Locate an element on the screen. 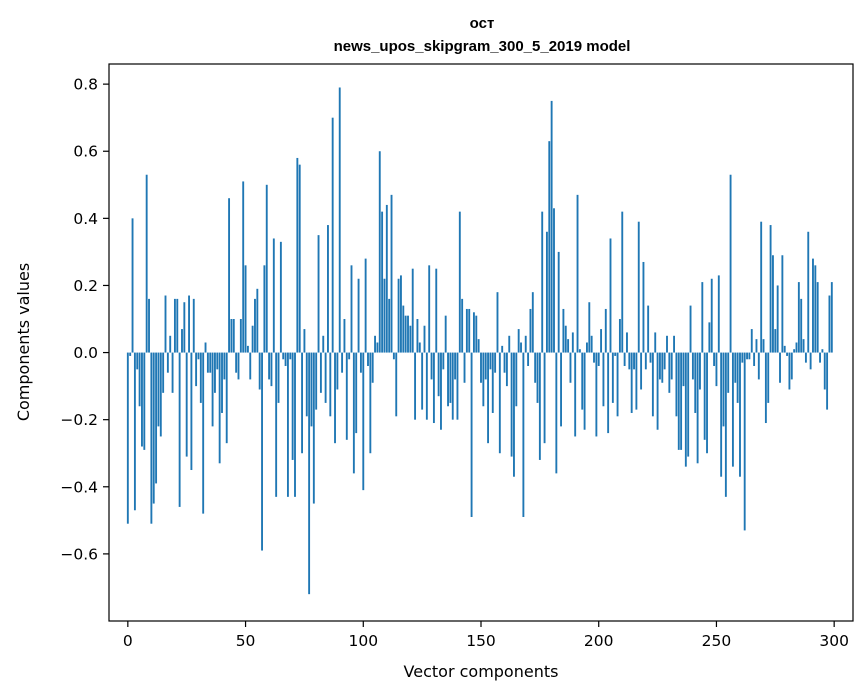 The width and height of the screenshot is (867, 696). chart-subtitle: news_upos_skipgram_300_5_2019 model is located at coordinates (482, 46).